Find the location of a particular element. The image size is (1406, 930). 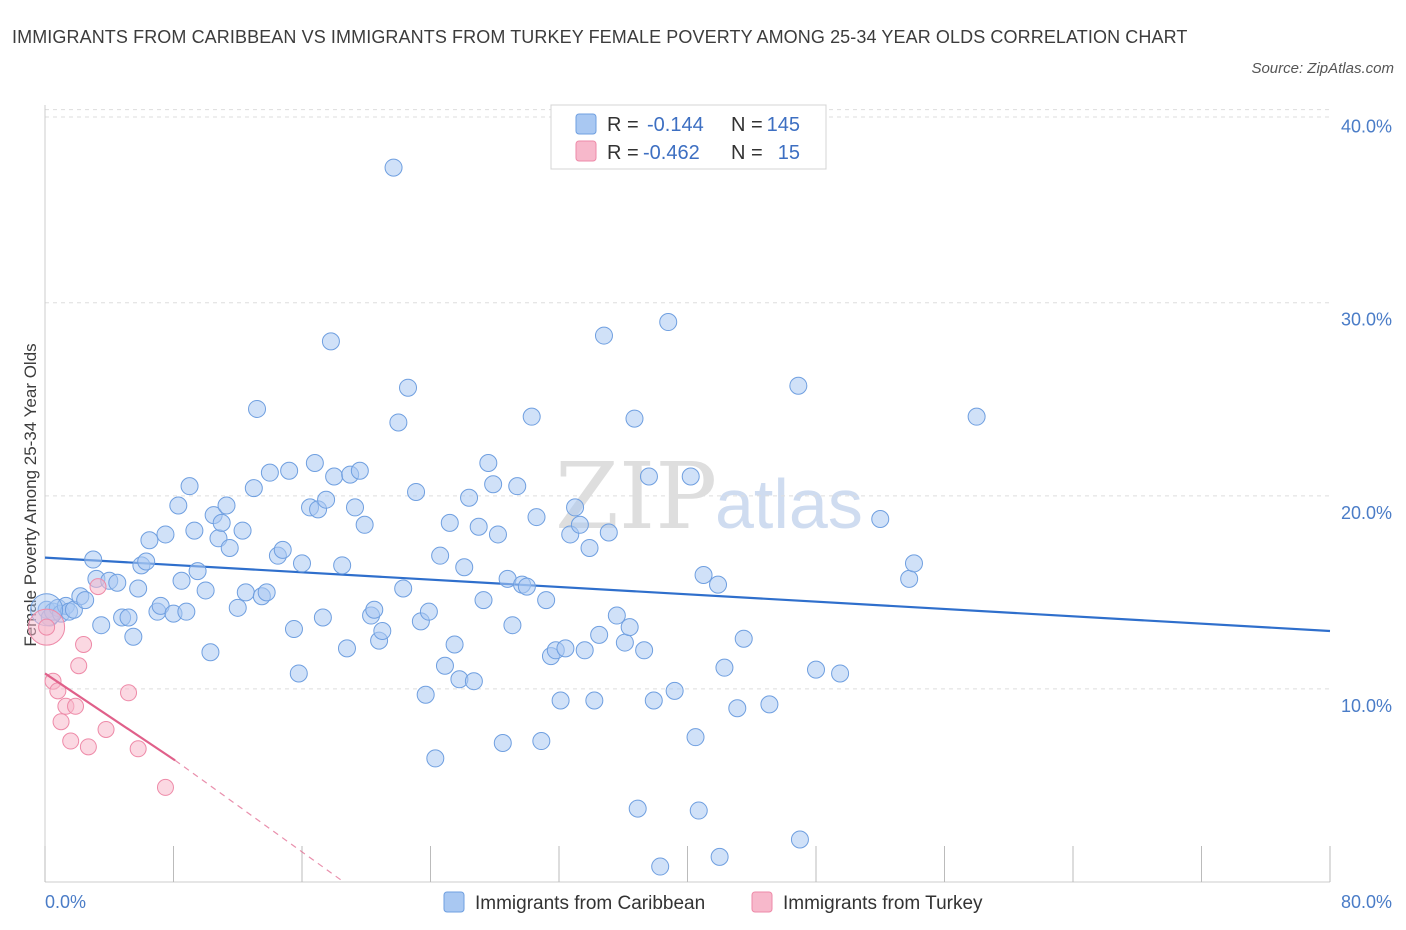

y-tick-label-0: 10.0% is located at coordinates (1366, 706).